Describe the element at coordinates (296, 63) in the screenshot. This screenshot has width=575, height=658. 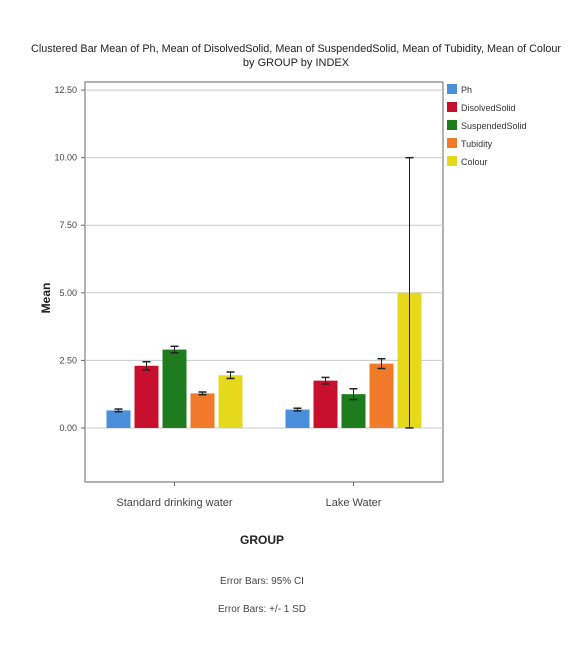
I see `chart-title-line2: by GROUP by INDEX` at that location.